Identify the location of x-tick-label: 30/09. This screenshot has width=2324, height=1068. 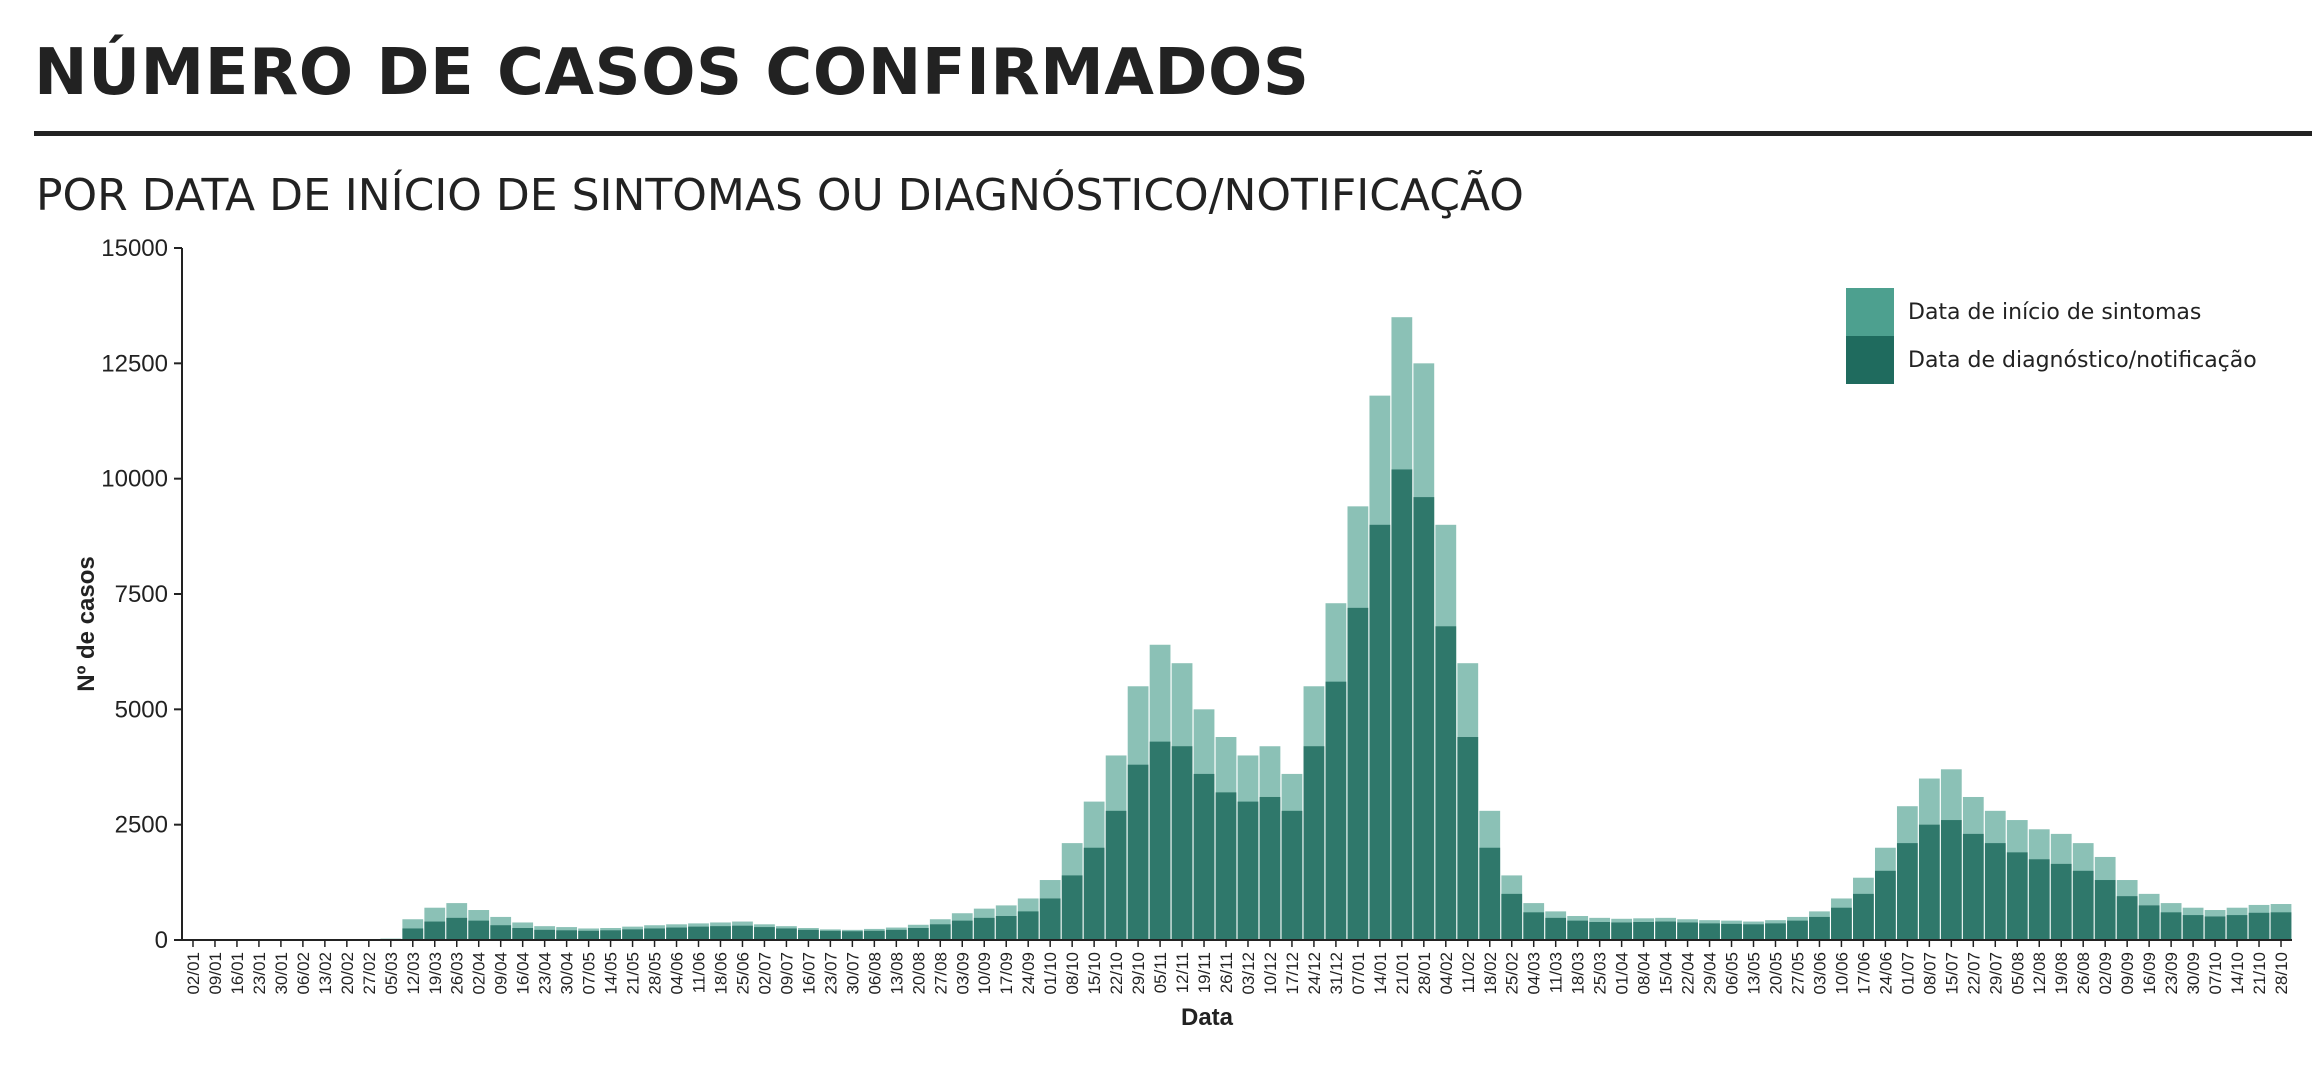
(2193, 973).